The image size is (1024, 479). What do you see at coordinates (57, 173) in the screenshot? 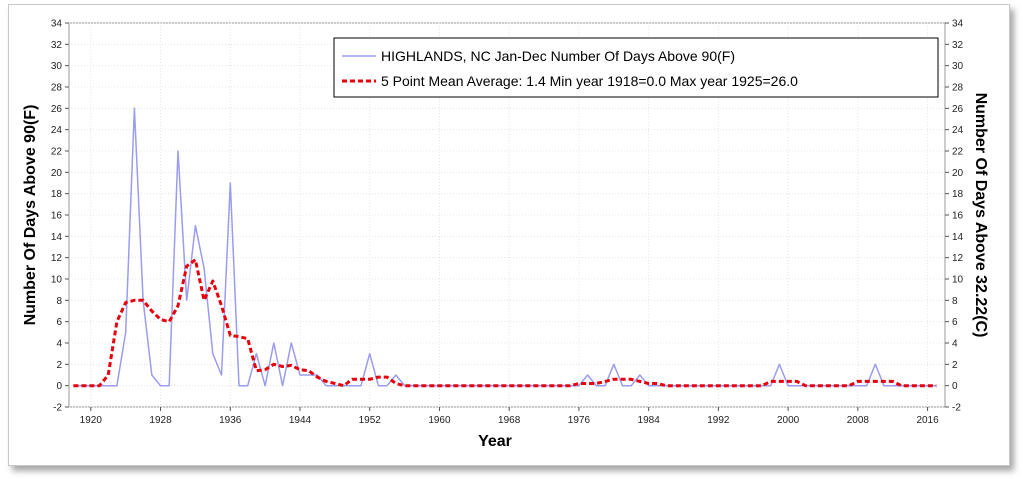
I see `y-tick-label-left: 20` at bounding box center [57, 173].